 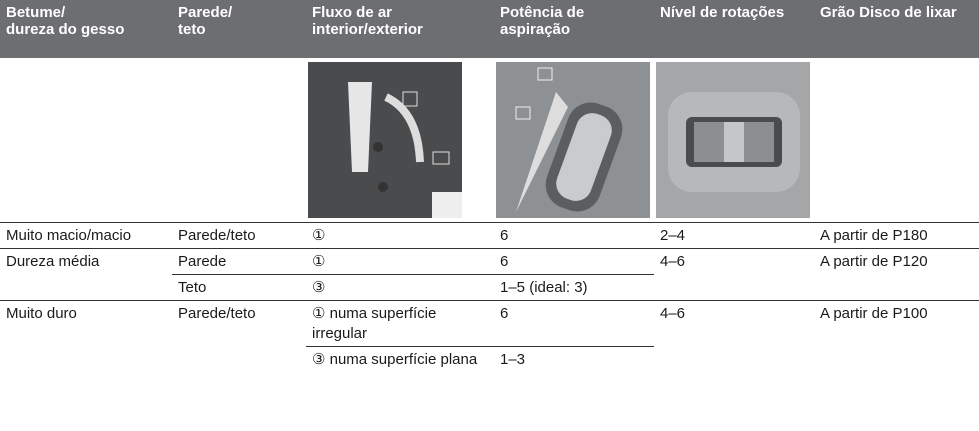 I want to click on cell: 1–3, so click(x=513, y=359).